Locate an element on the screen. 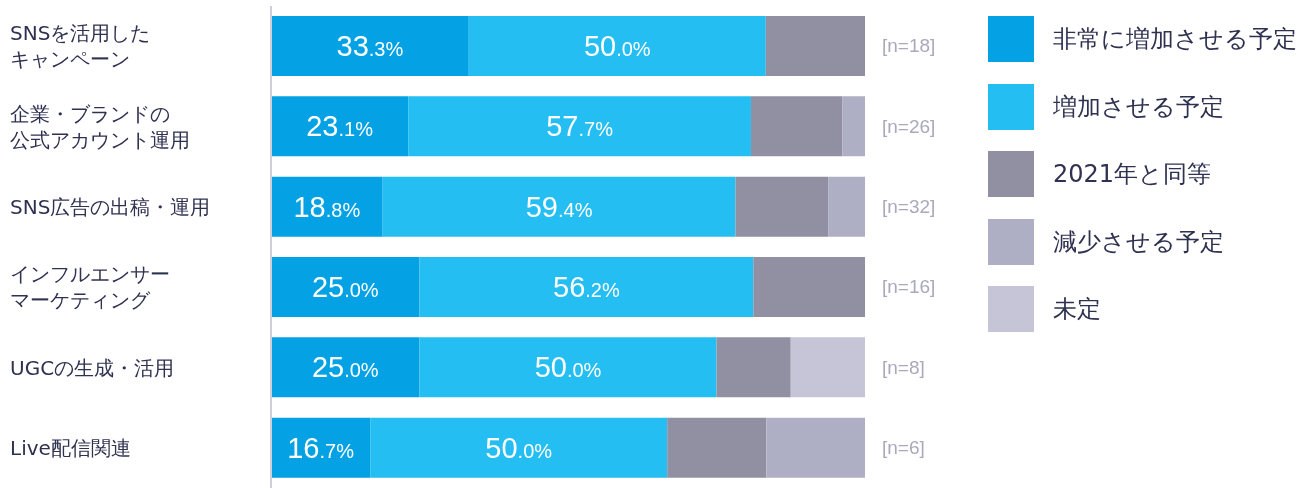 The width and height of the screenshot is (1315, 488). data-label: 33.3% is located at coordinates (370, 46).